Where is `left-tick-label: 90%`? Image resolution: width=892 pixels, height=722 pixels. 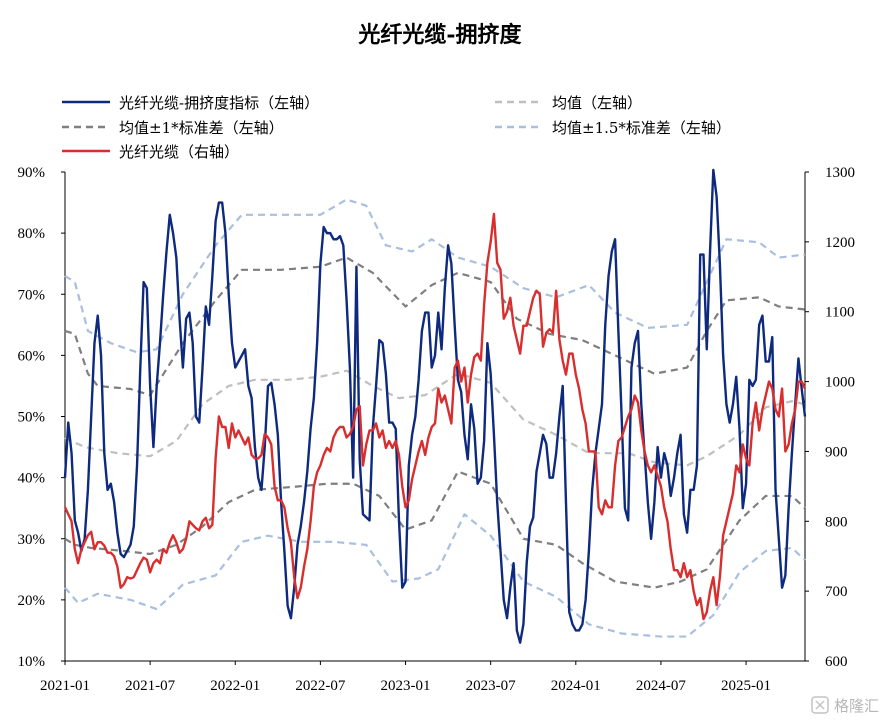
left-tick-label: 90% is located at coordinates (32, 173).